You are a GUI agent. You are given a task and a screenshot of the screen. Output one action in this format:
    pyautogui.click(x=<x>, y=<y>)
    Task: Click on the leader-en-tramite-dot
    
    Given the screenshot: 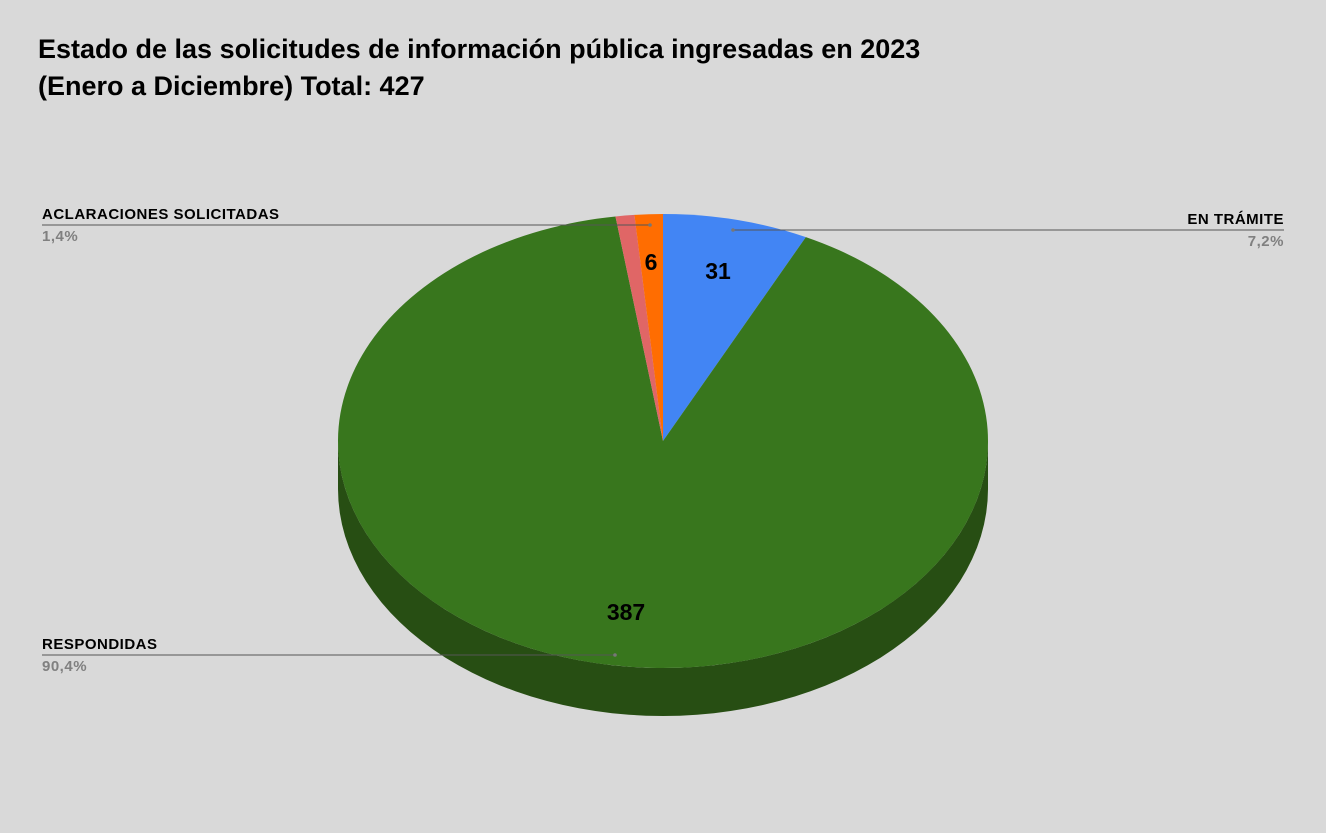 What is the action you would take?
    pyautogui.click(x=733, y=230)
    